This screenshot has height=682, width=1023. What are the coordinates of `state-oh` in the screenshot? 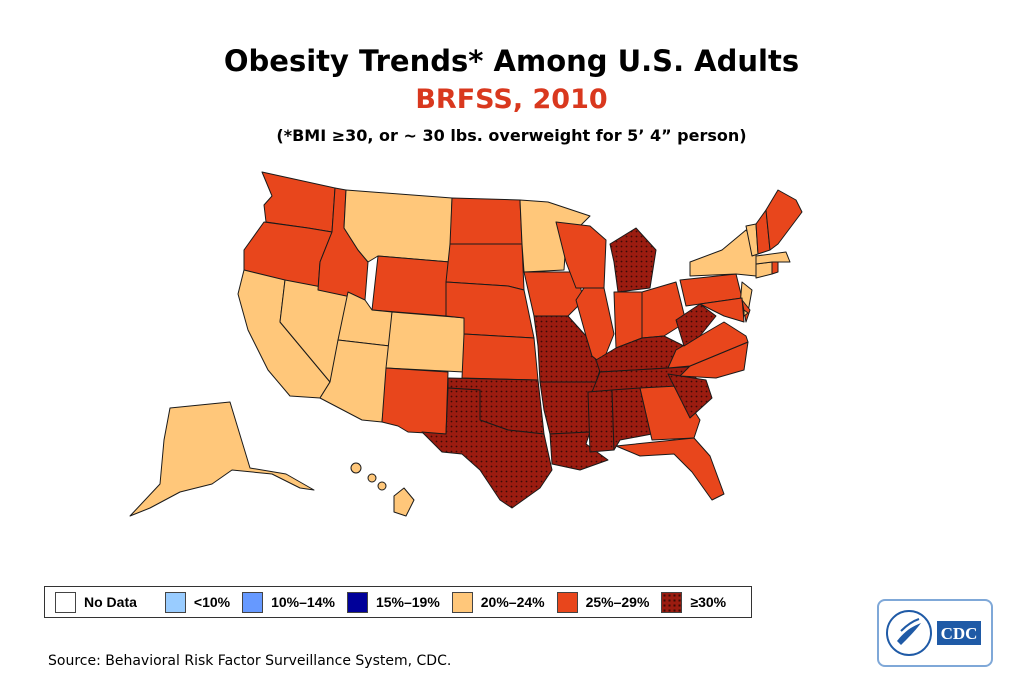 It's located at (664, 310).